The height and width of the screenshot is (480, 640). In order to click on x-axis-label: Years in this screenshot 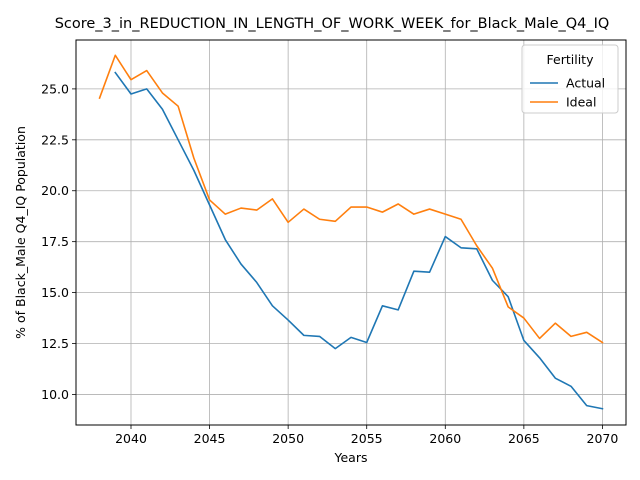, I will do `click(351, 457)`.